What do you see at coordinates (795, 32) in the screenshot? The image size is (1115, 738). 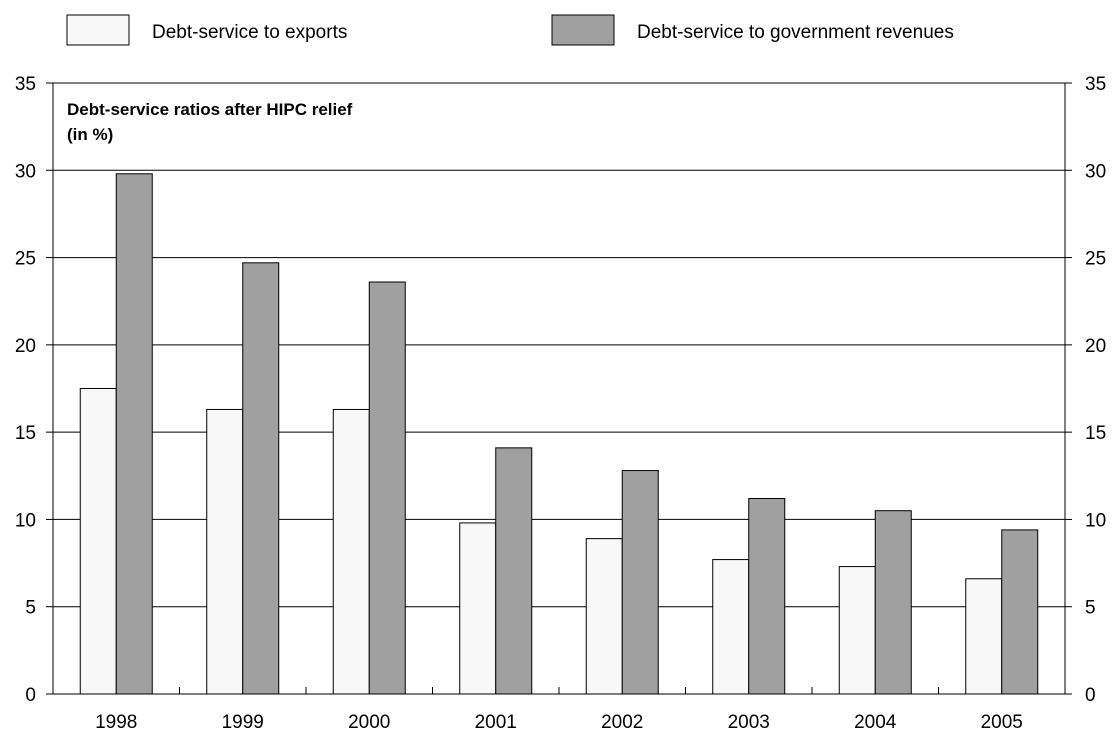 I see `legend-label-revenues: Debt-service to government revenues` at bounding box center [795, 32].